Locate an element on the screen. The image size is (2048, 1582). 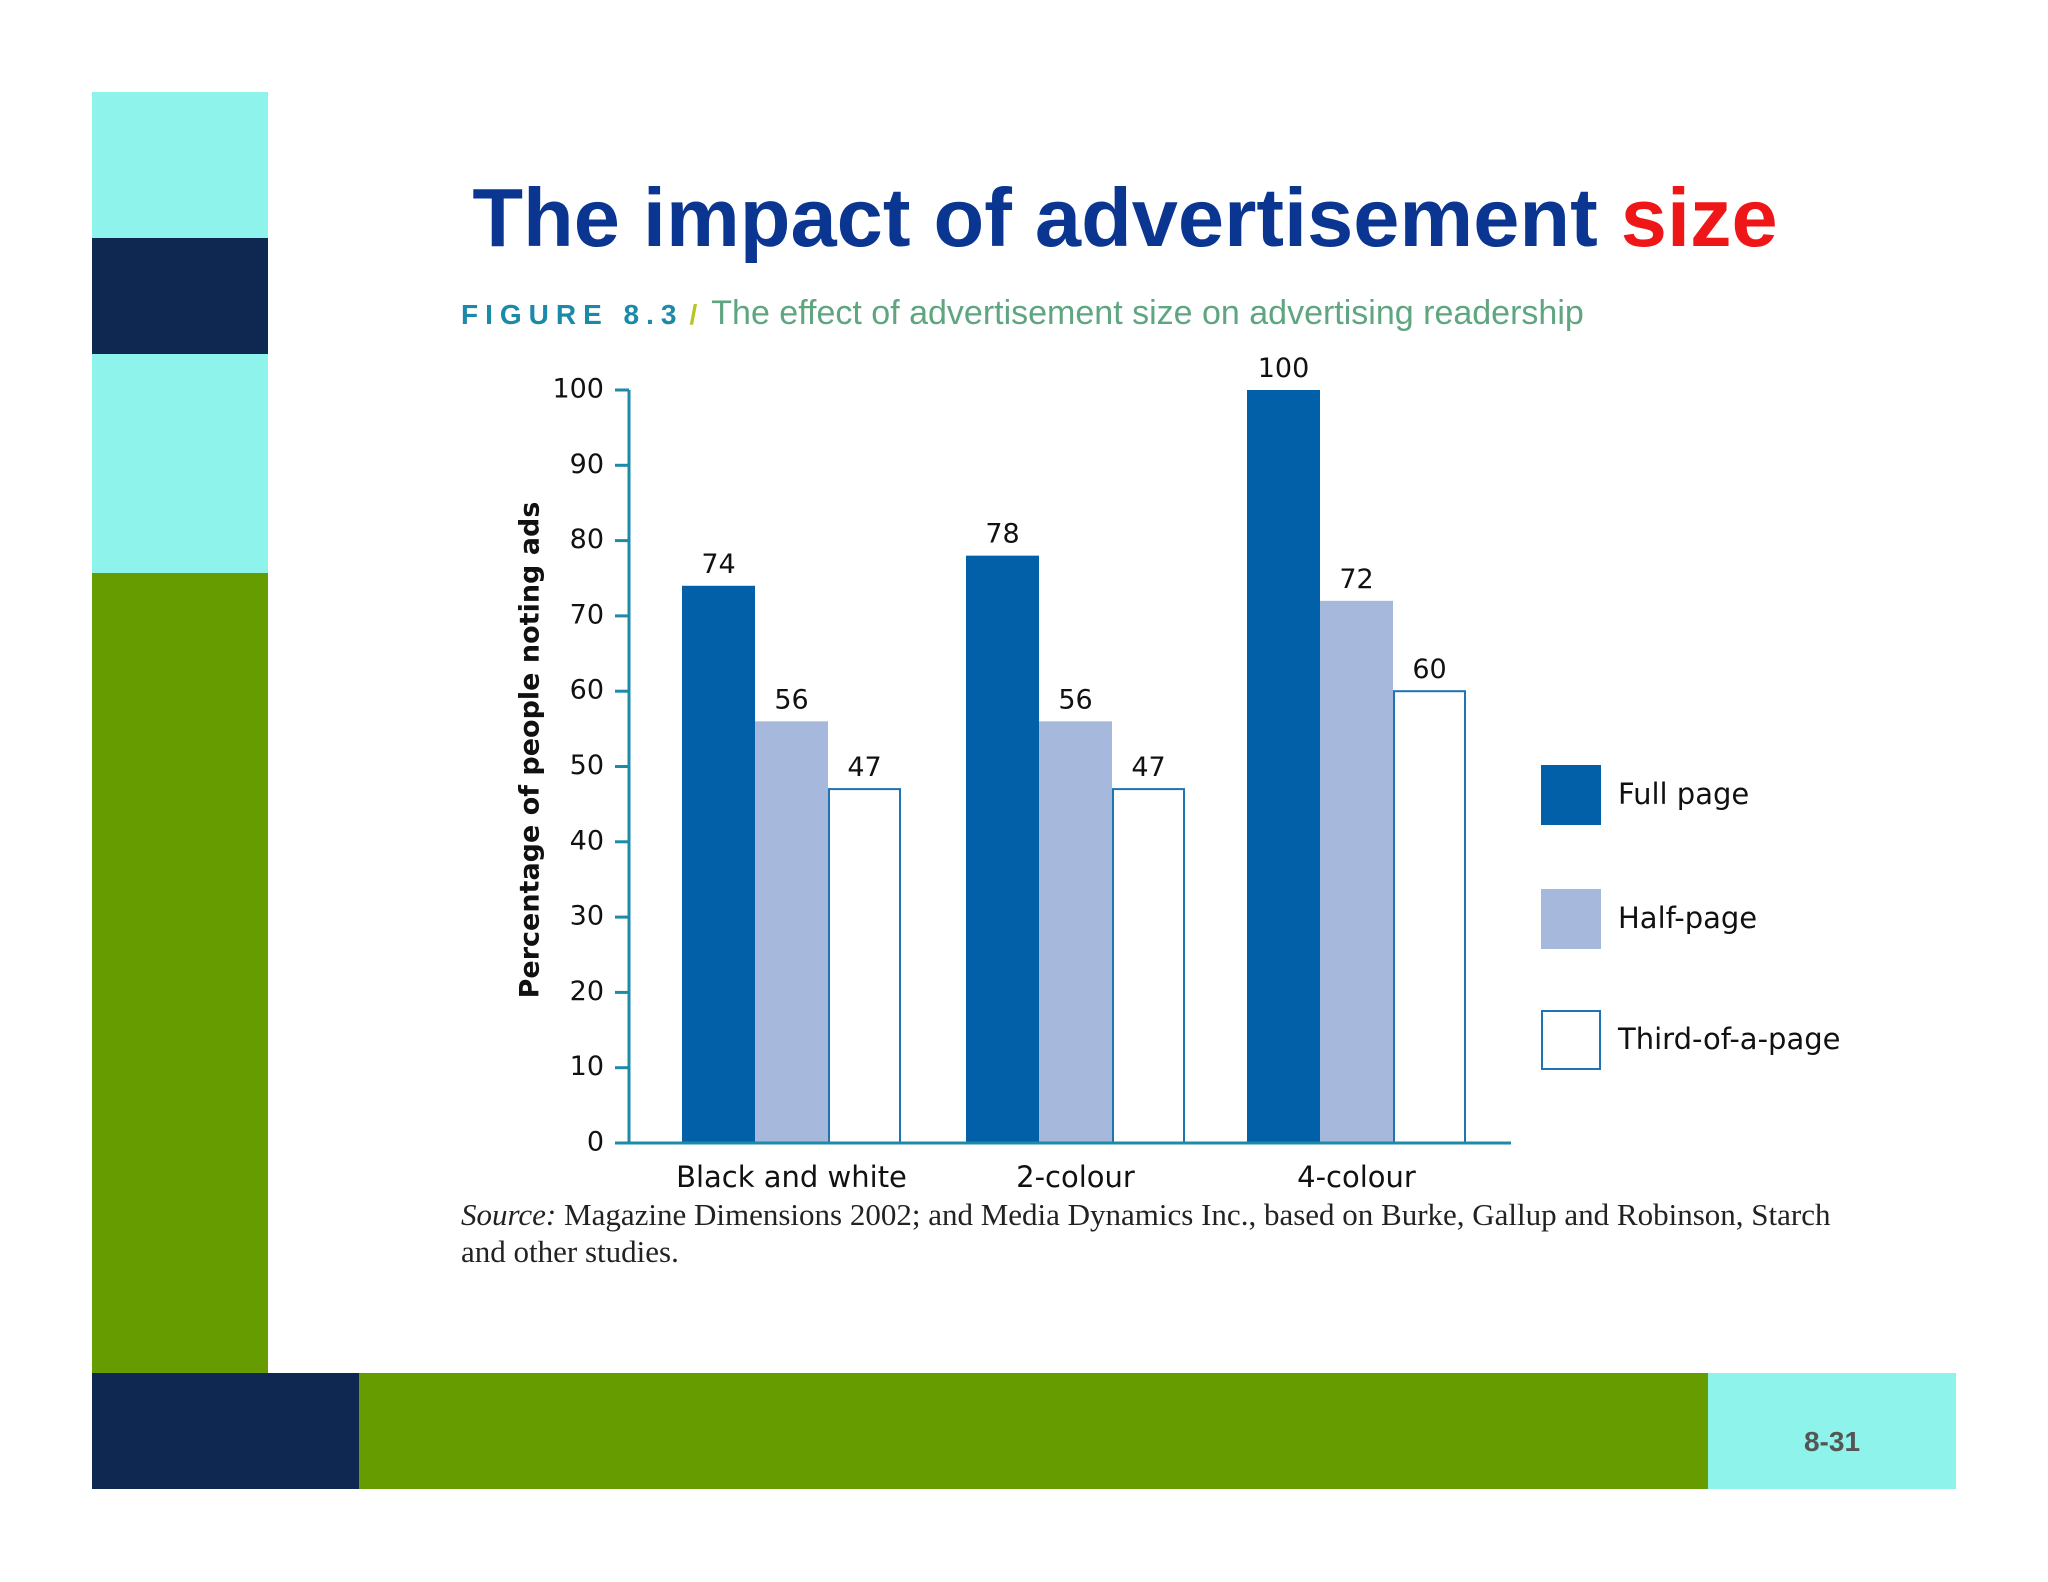
y-tick-label: 10 is located at coordinates (587, 1066).